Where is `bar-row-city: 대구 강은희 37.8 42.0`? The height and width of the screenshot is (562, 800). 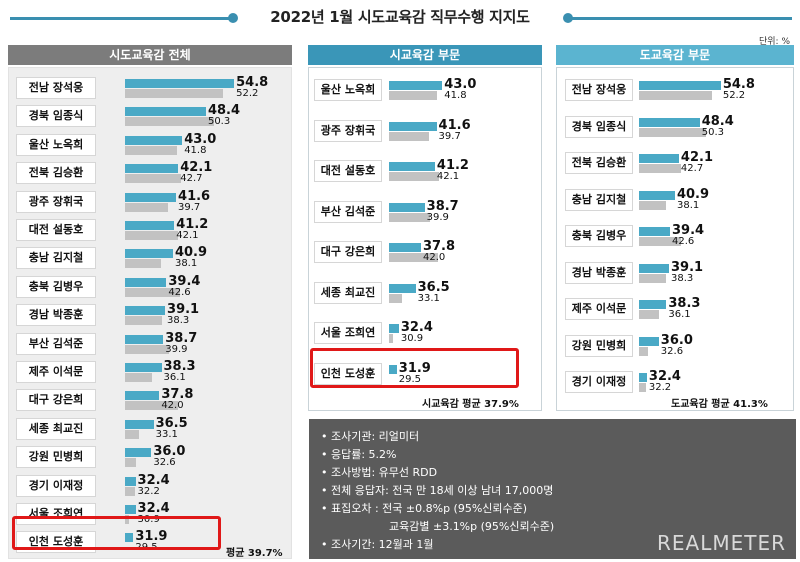
bar-row-city: 대구 강은희 37.8 42.0 is located at coordinates (425, 253).